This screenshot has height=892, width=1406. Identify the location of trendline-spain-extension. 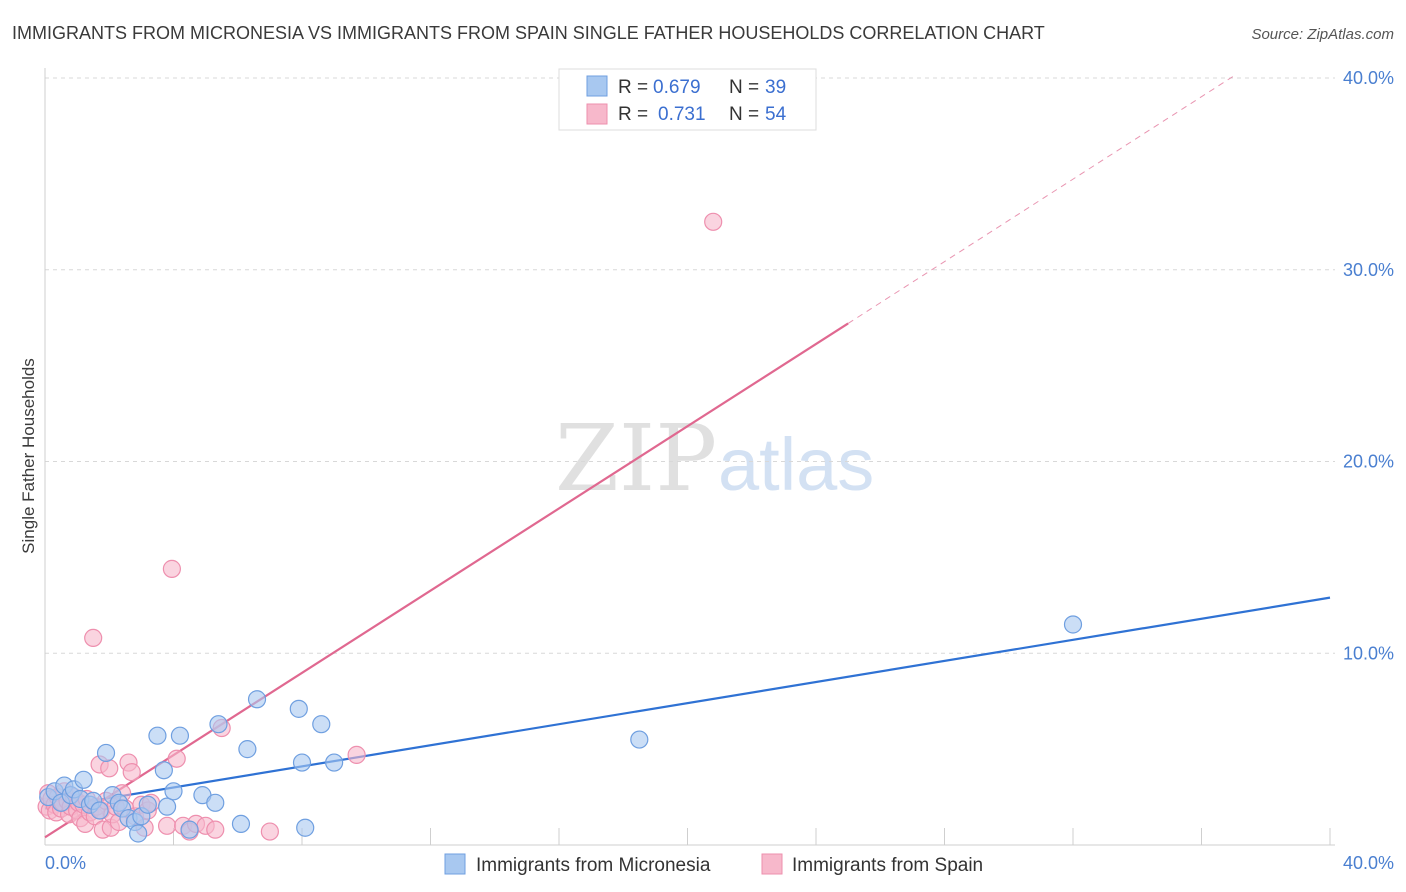
(1040, 199).